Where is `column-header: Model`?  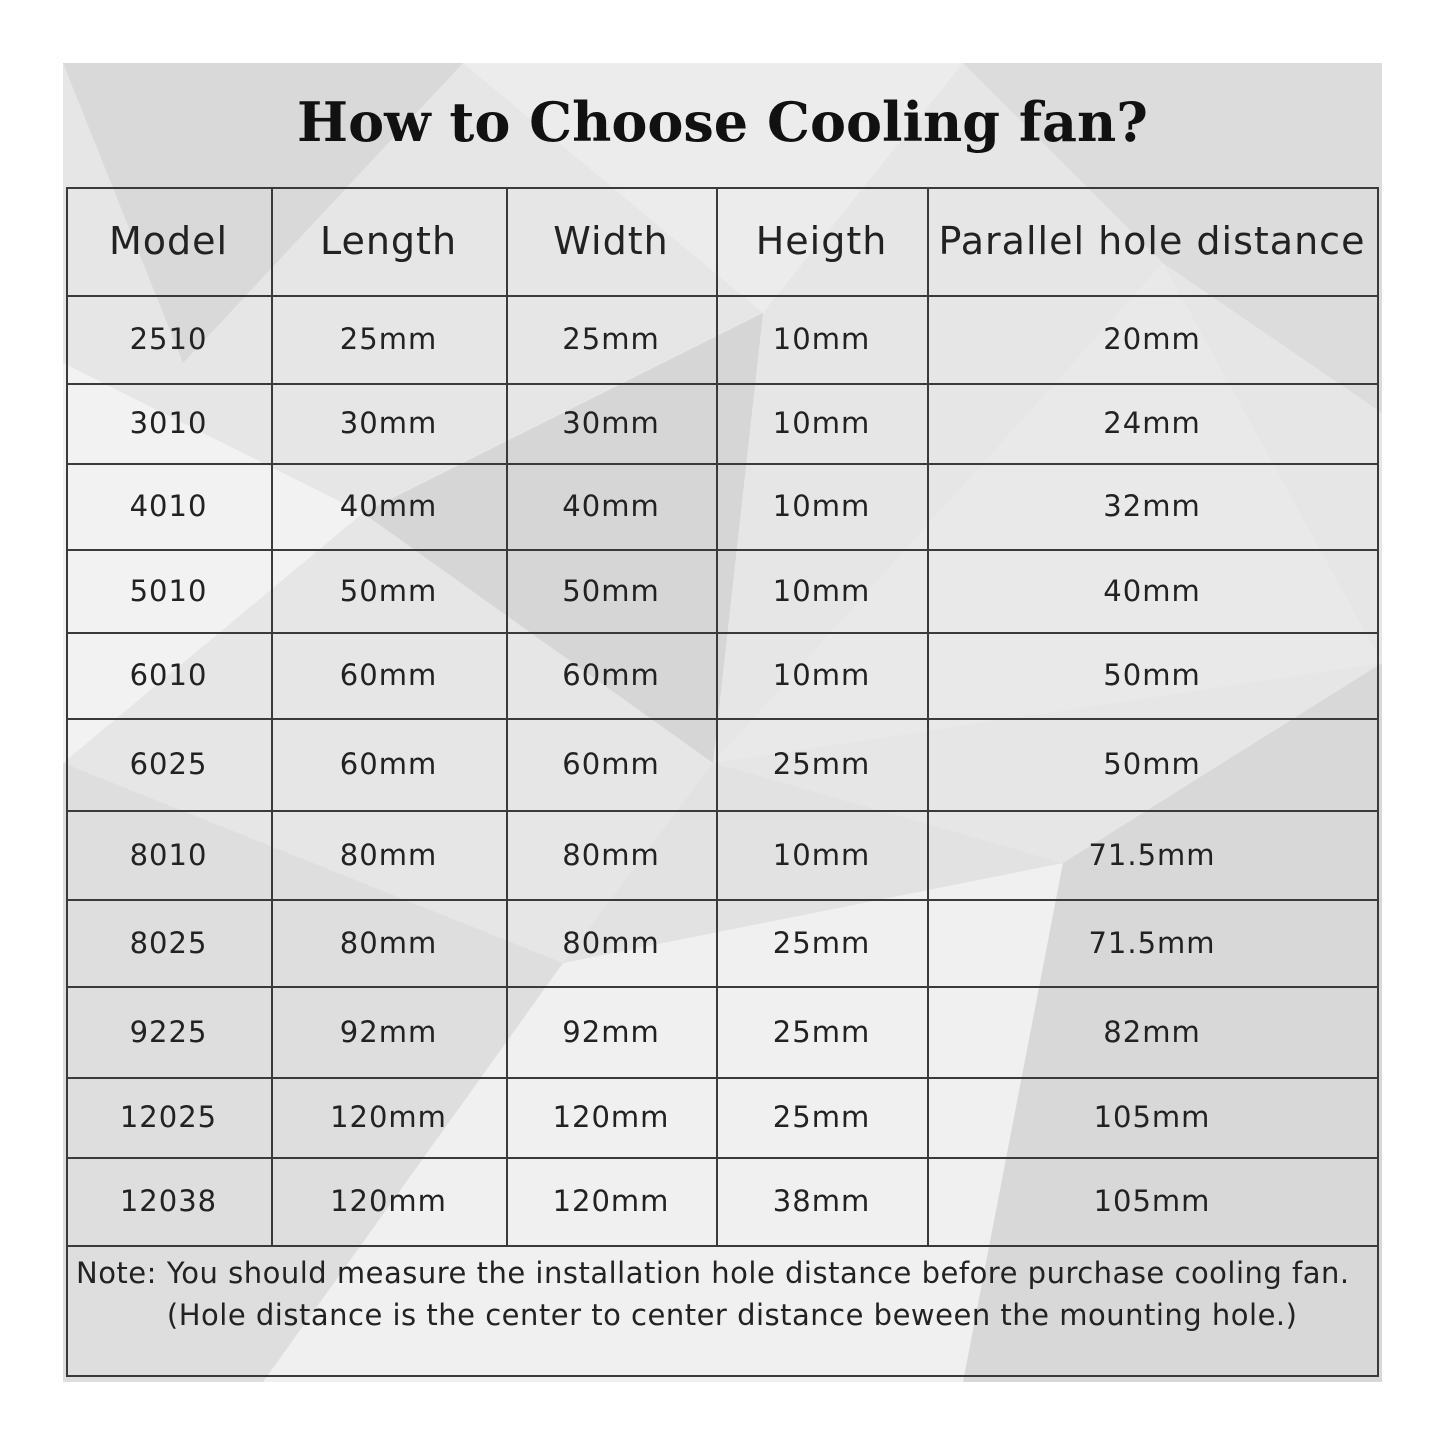 column-header: Model is located at coordinates (168, 241).